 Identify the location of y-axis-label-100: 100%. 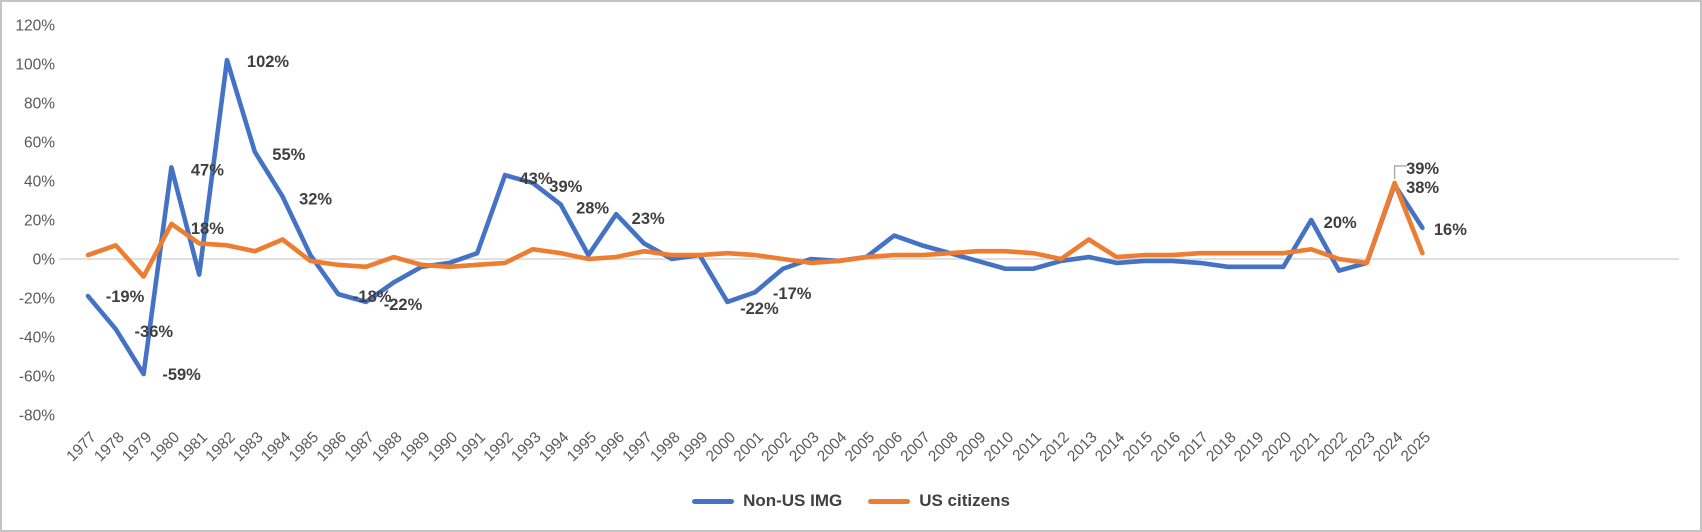
(35, 65).